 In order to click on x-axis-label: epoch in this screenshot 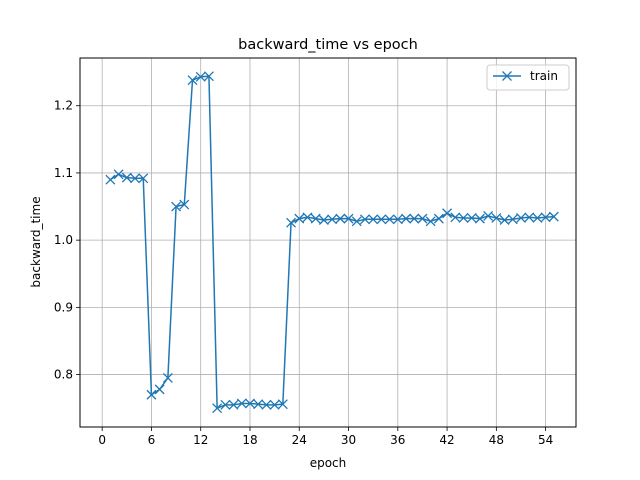, I will do `click(328, 463)`.